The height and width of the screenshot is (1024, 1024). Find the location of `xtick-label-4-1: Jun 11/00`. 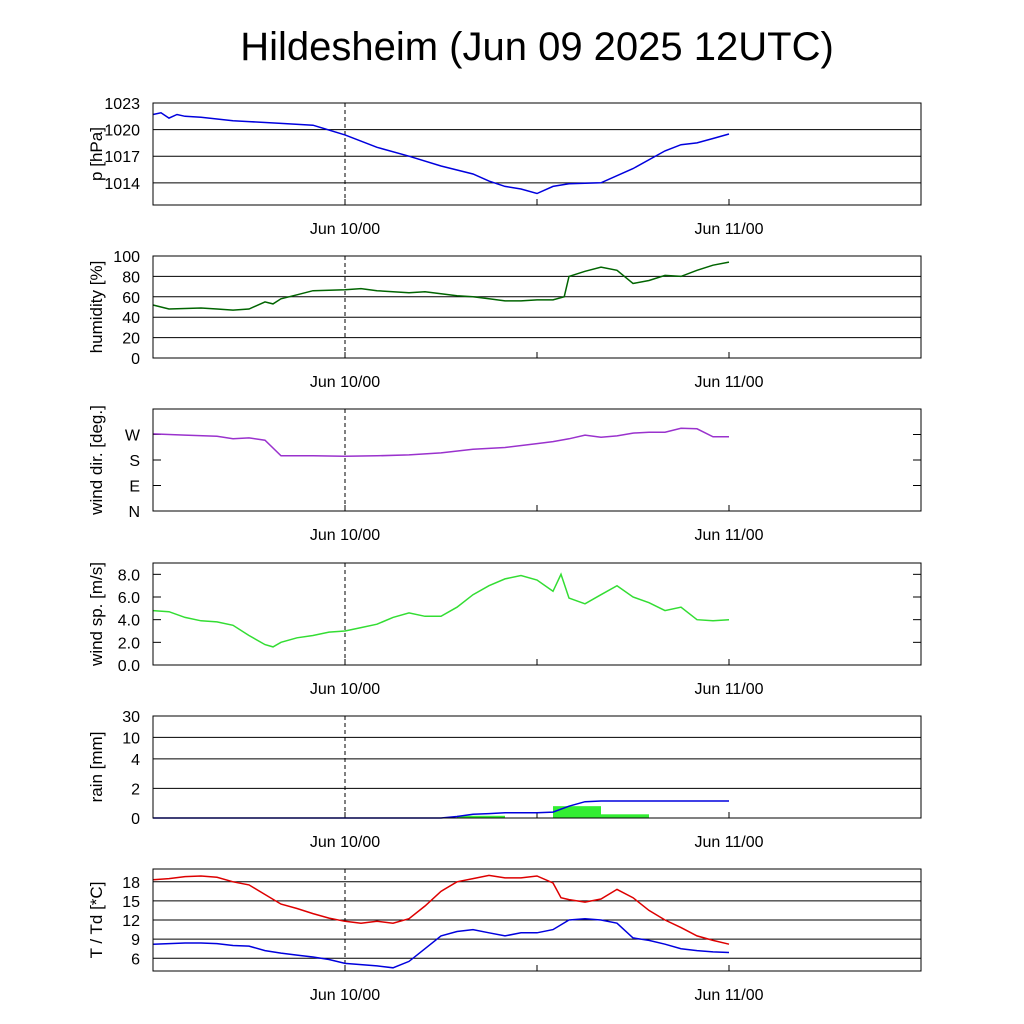

xtick-label-4-1: Jun 11/00 is located at coordinates (728, 842).